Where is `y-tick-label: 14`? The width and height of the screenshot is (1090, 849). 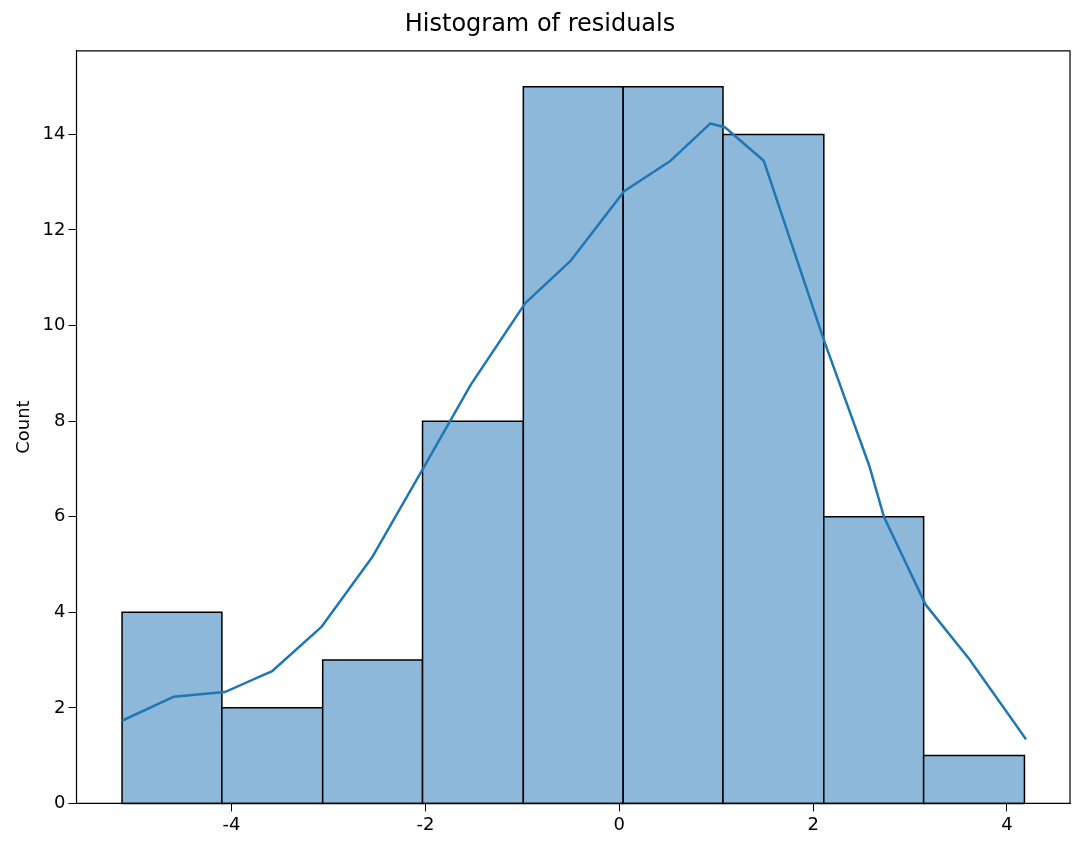
y-tick-label: 14 is located at coordinates (54, 133).